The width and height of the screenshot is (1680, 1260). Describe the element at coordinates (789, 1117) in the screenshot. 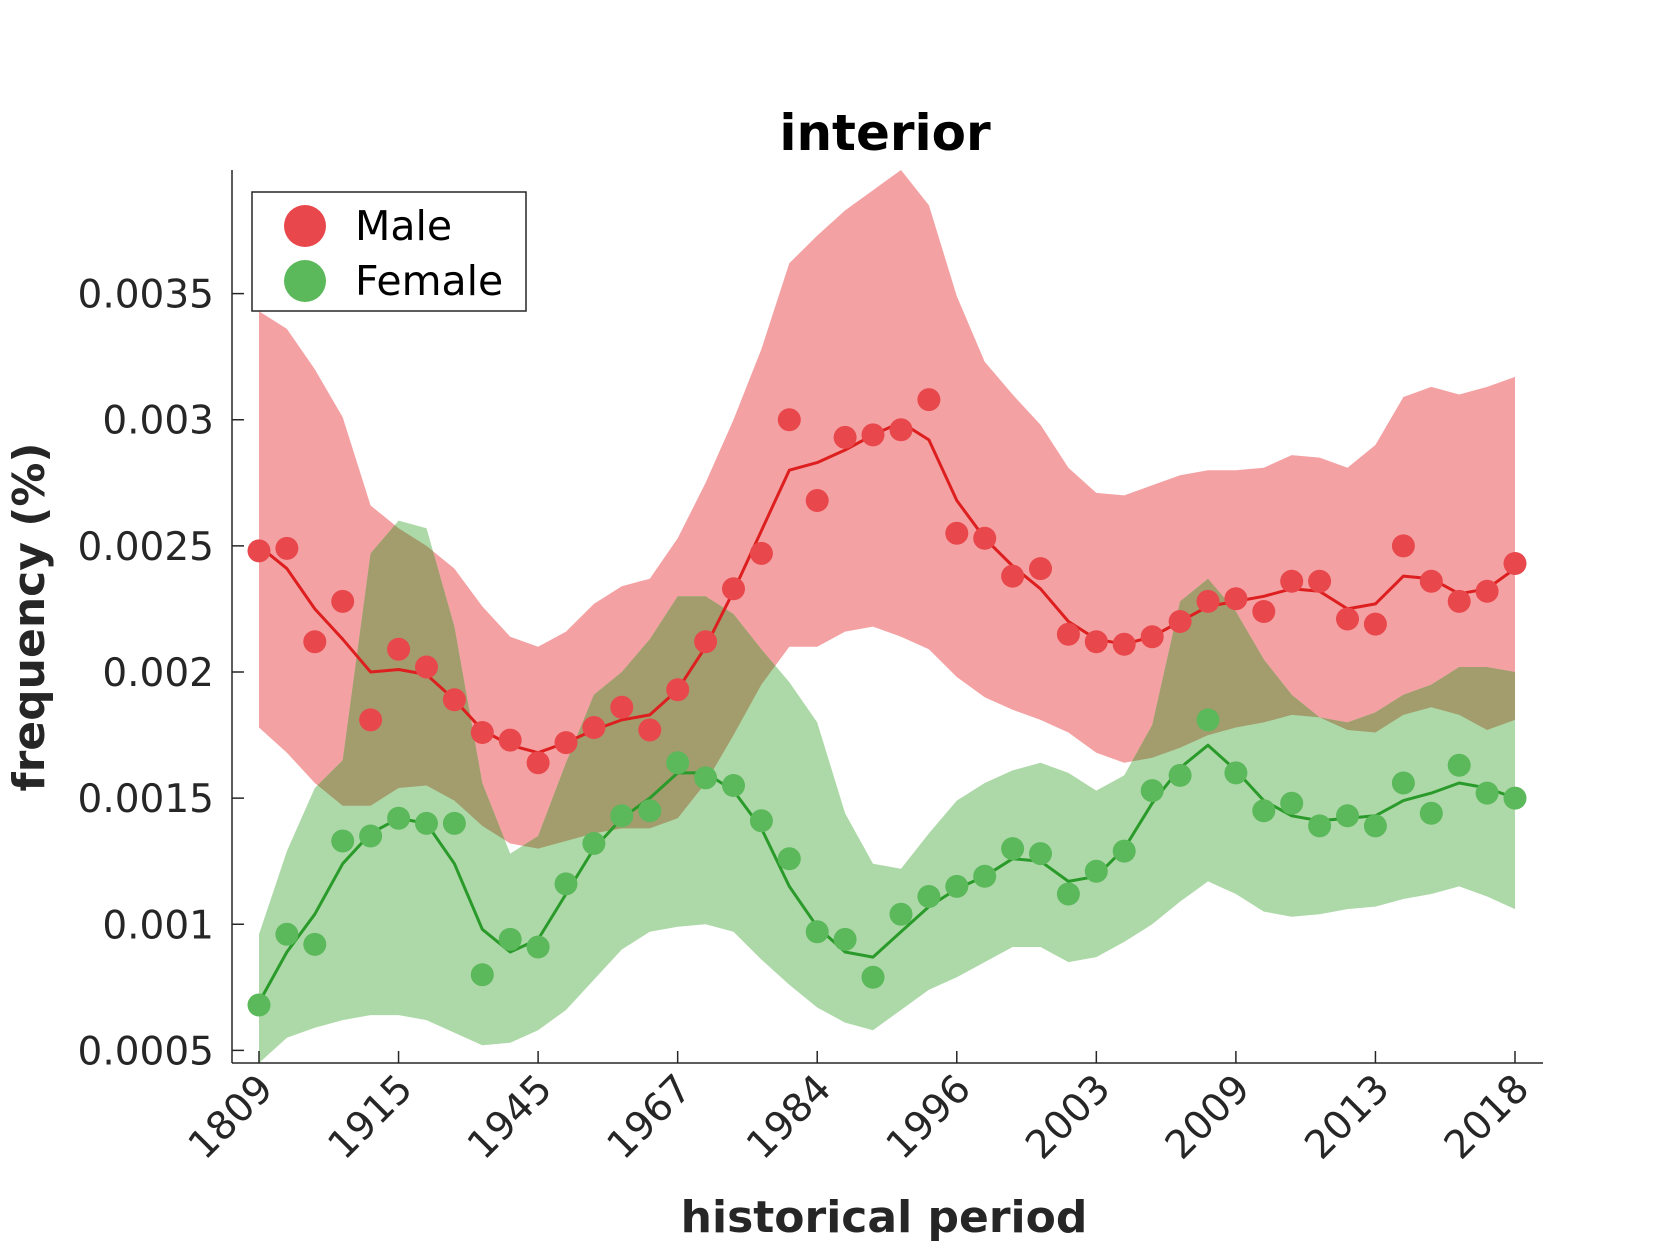

I see `x-tick-label: 1984` at that location.